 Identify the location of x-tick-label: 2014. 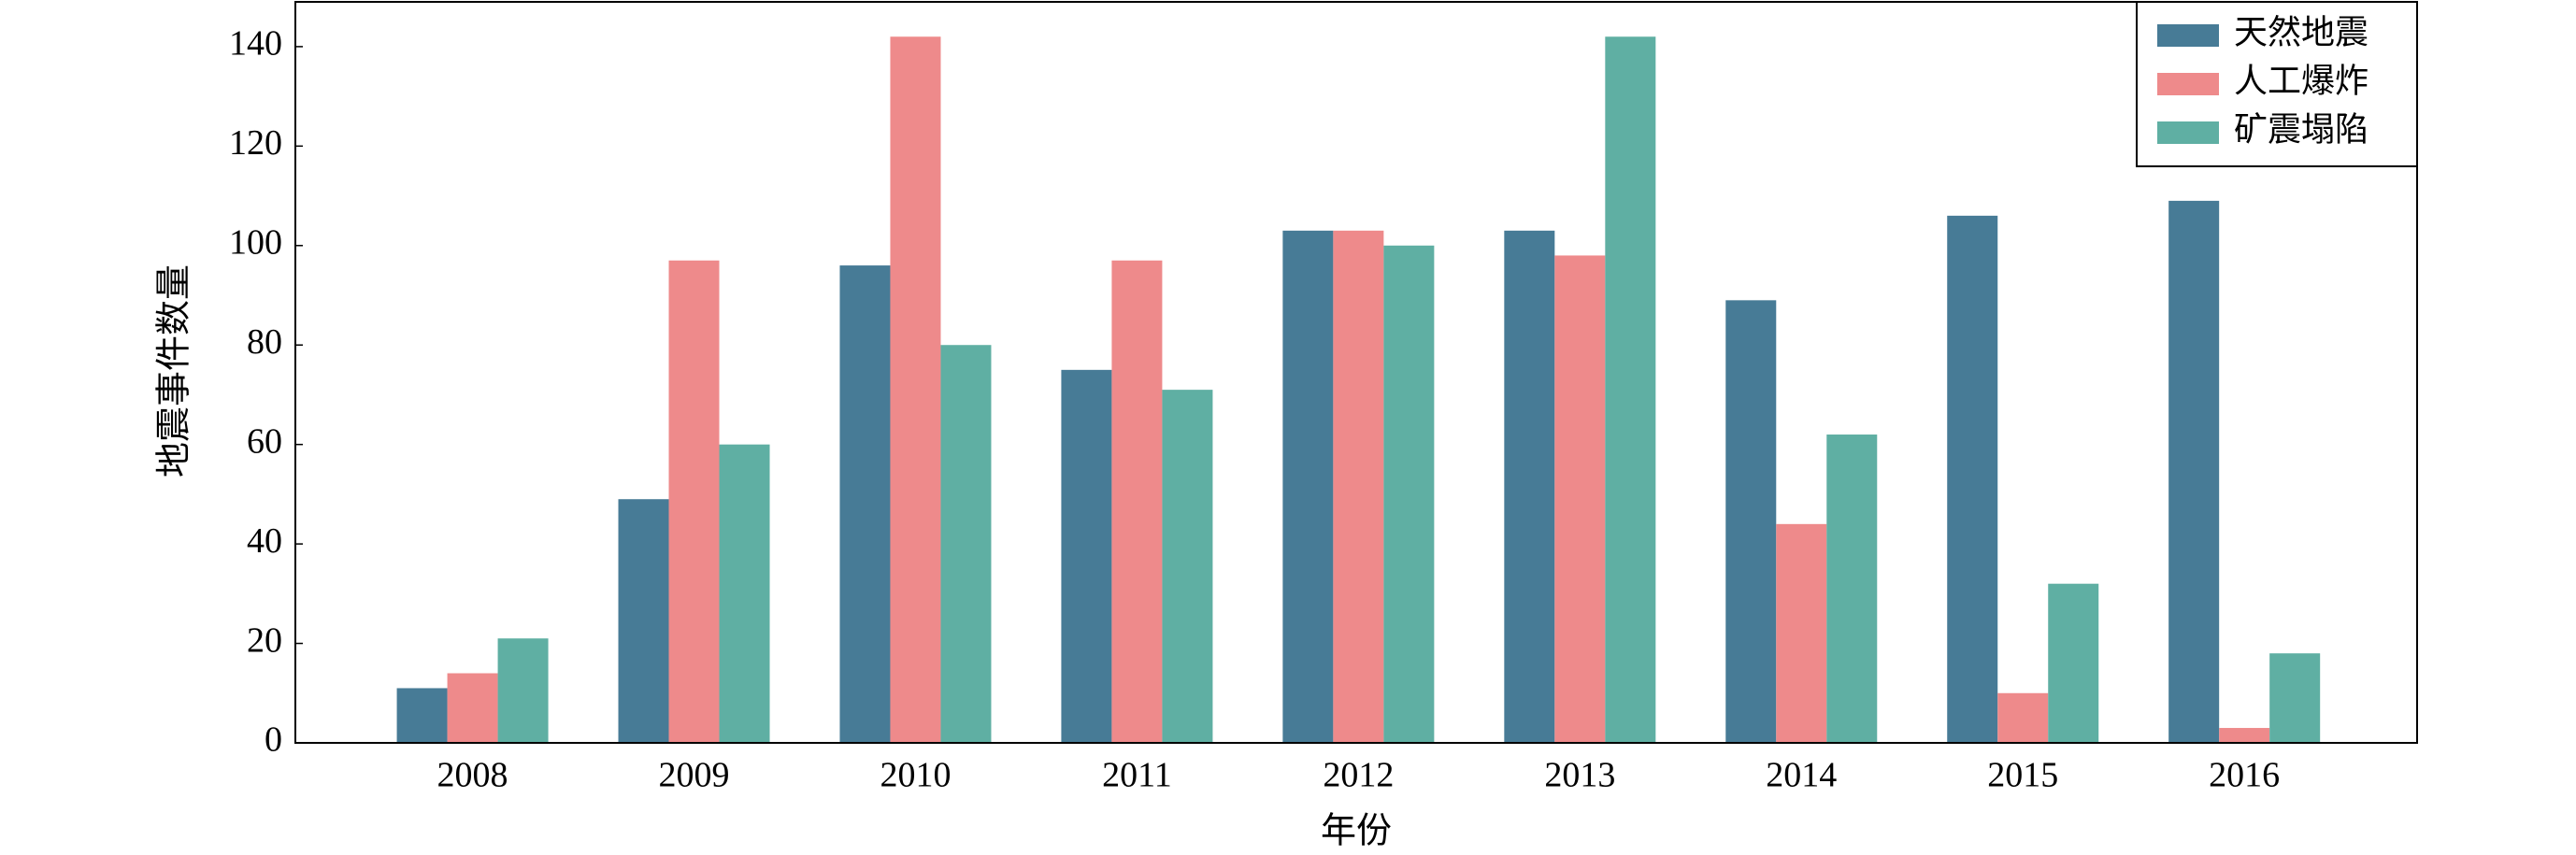
(1801, 775).